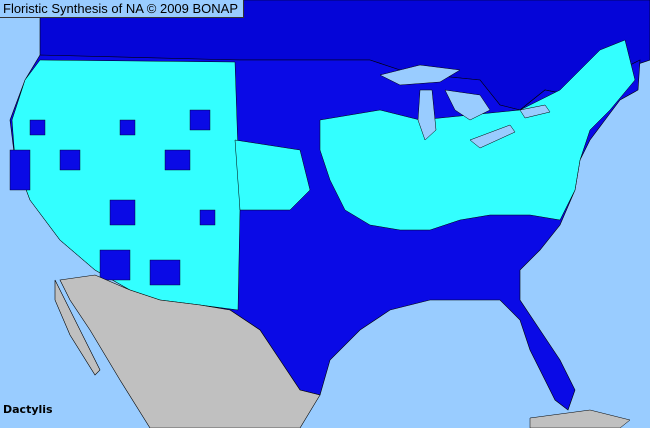 The image size is (650, 428). What do you see at coordinates (272, 175) in the screenshot?
I see `plains-present-region` at bounding box center [272, 175].